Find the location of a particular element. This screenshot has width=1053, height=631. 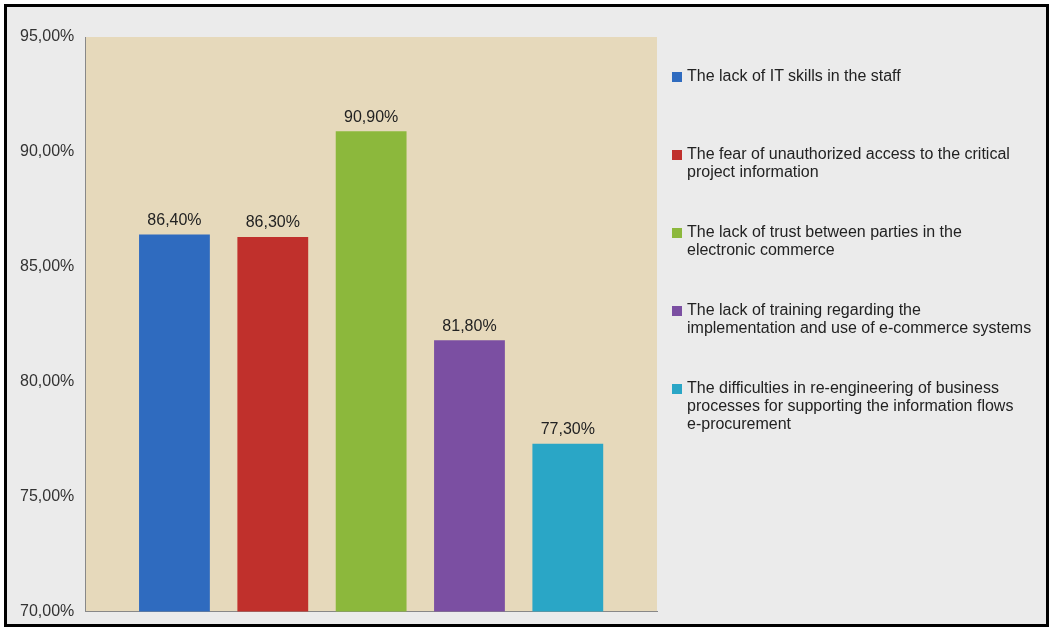

y-tick-label: 70,00% is located at coordinates (47, 610).